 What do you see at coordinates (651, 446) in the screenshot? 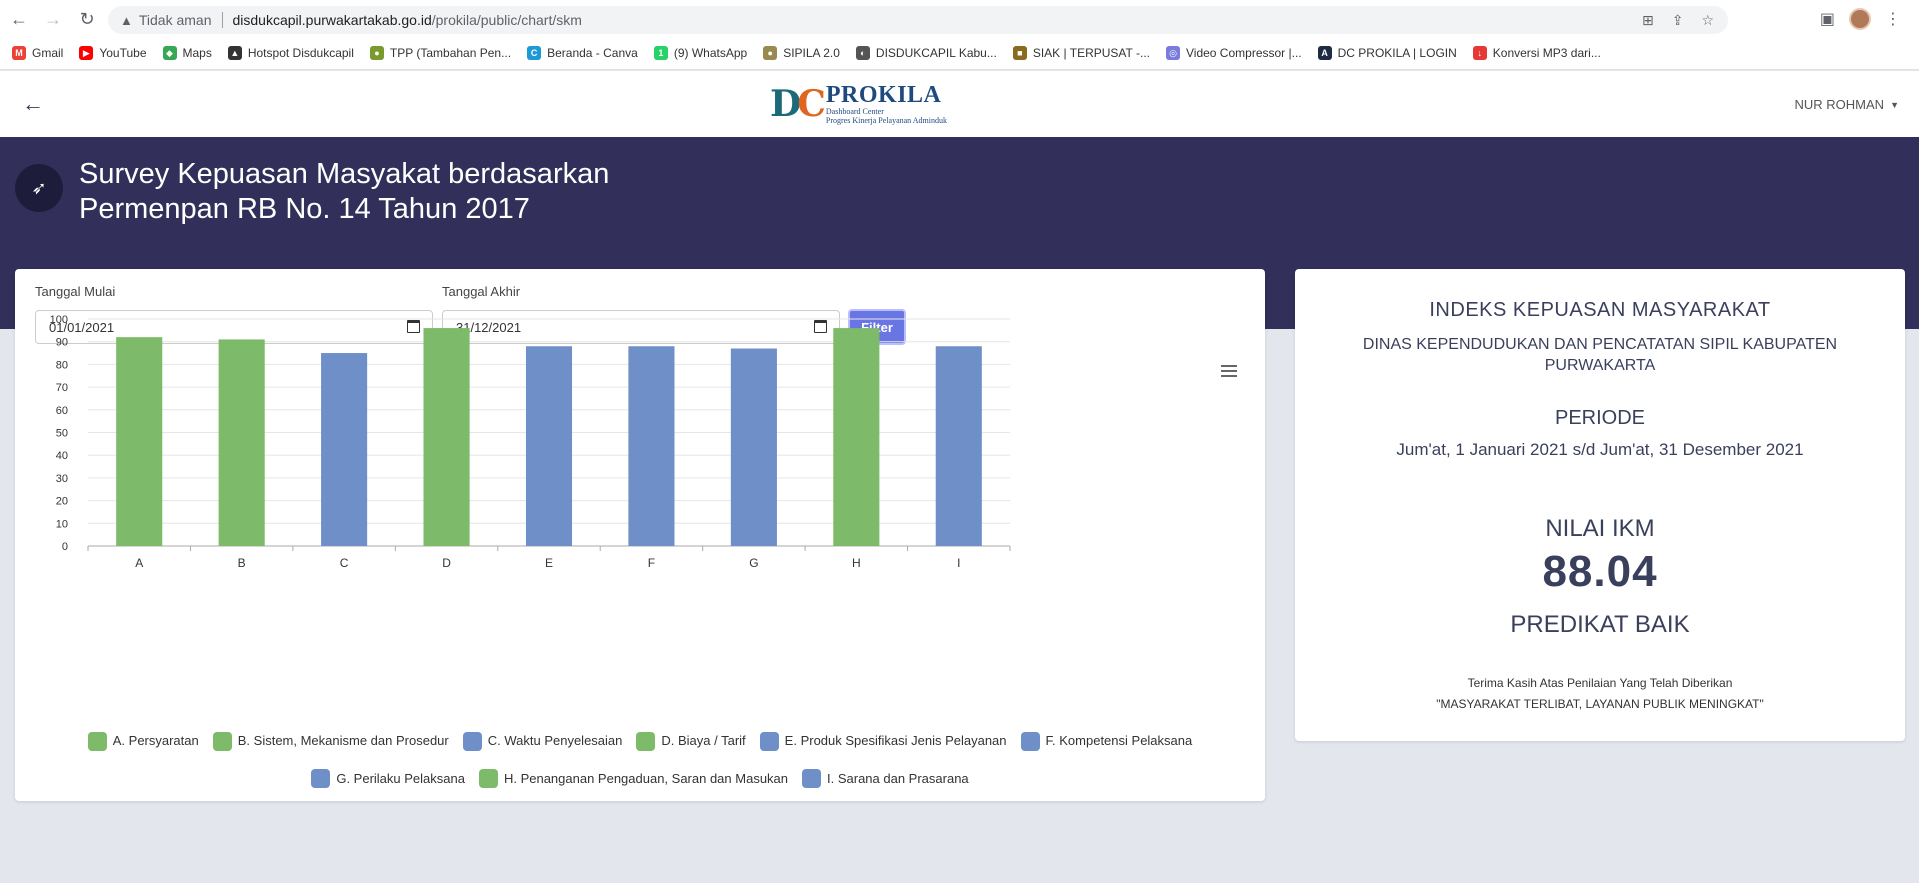
I see `bar-f` at bounding box center [651, 446].